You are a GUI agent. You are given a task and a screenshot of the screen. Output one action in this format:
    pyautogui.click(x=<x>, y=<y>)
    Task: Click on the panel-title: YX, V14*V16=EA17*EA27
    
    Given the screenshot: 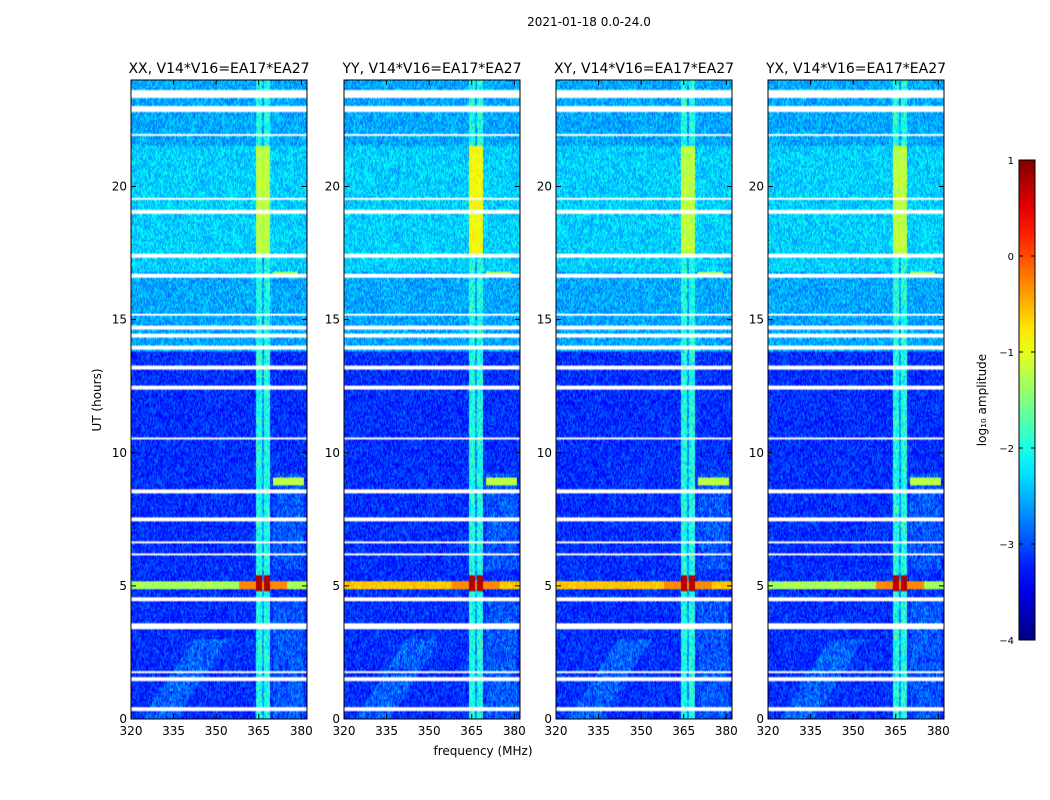 What is the action you would take?
    pyautogui.click(x=855, y=69)
    